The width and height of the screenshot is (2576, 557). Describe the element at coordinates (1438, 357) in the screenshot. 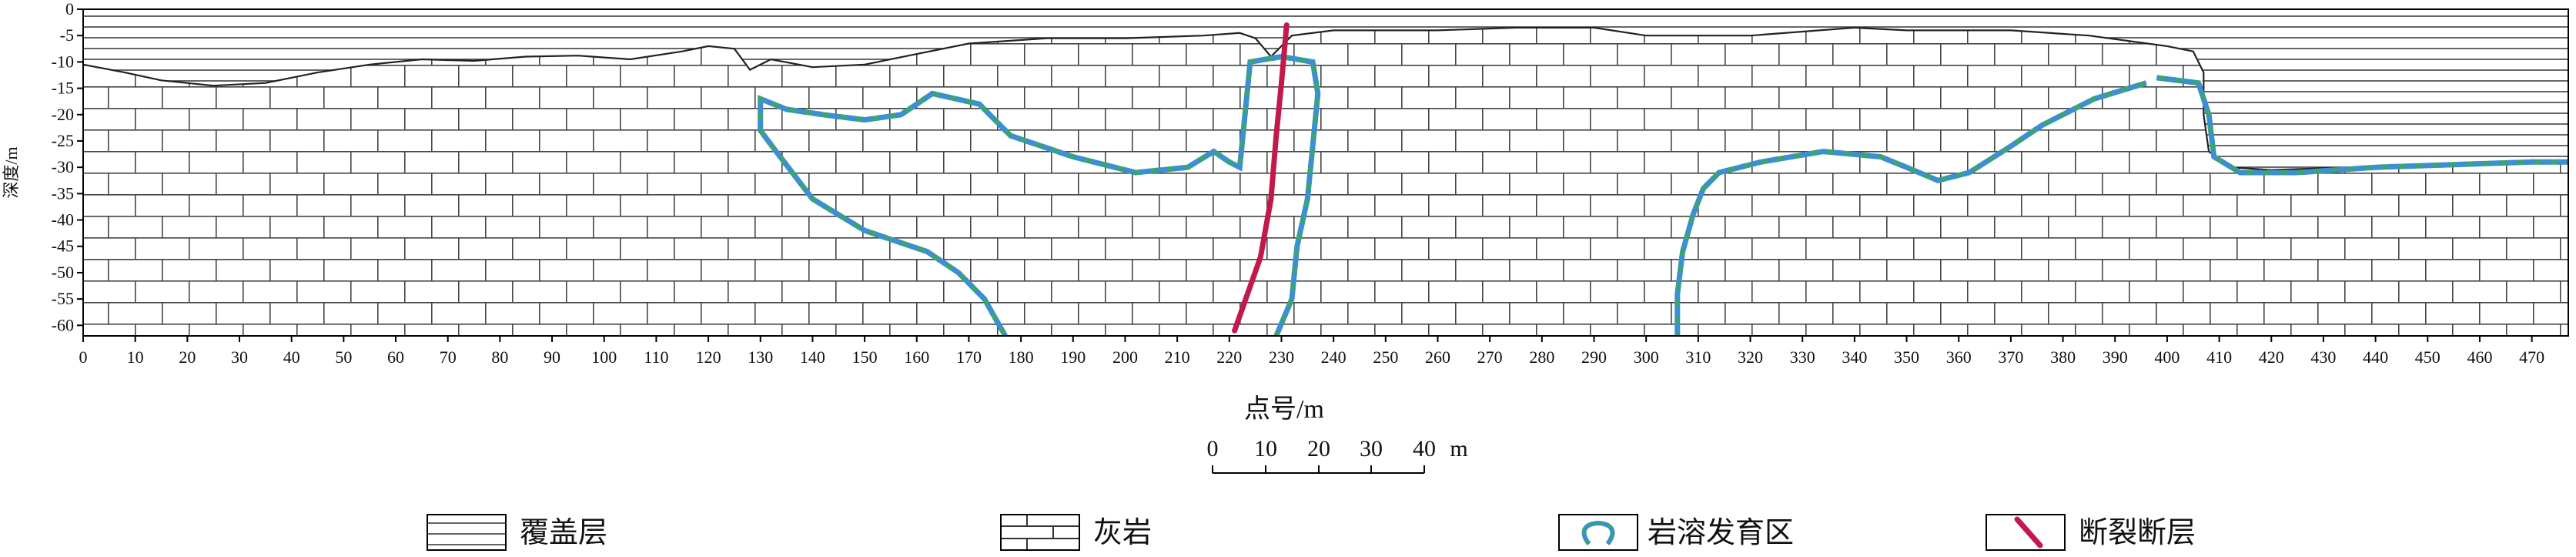

I see `x-tick-label: 260` at that location.